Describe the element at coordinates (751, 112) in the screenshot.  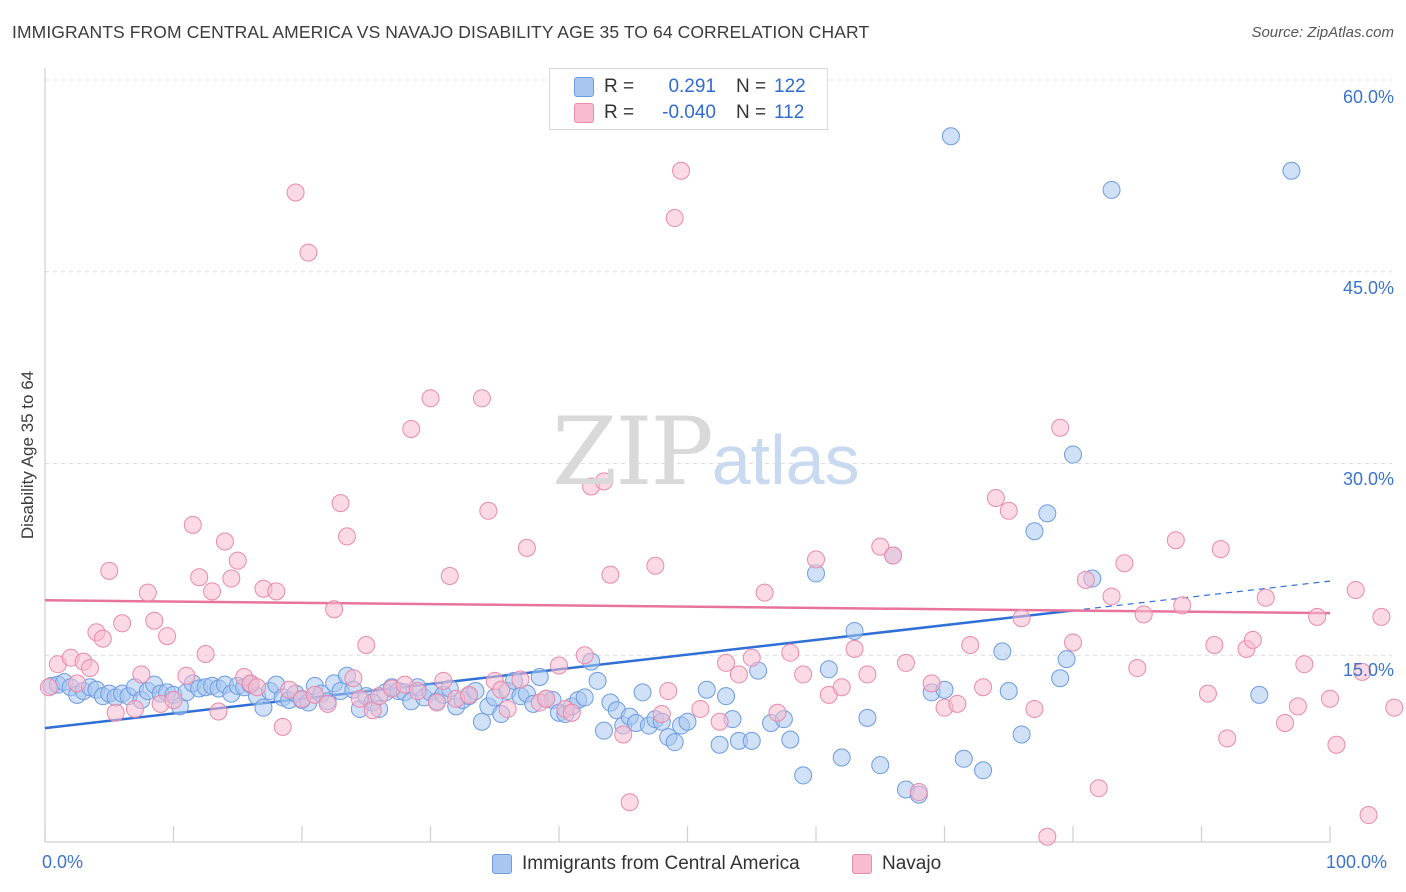
I see `legend-n-label: N =` at that location.